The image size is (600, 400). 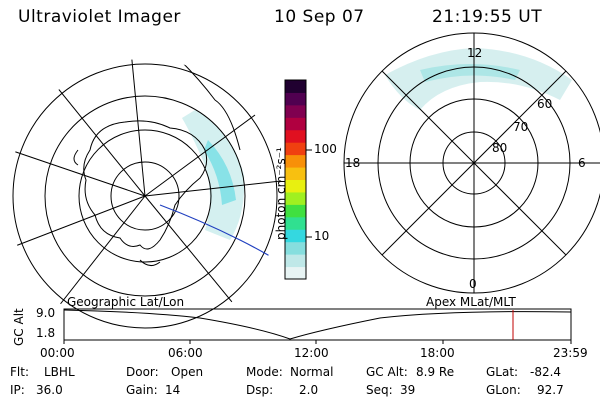 What do you see at coordinates (46, 313) in the screenshot?
I see `timeline-ymax: 9.0` at bounding box center [46, 313].